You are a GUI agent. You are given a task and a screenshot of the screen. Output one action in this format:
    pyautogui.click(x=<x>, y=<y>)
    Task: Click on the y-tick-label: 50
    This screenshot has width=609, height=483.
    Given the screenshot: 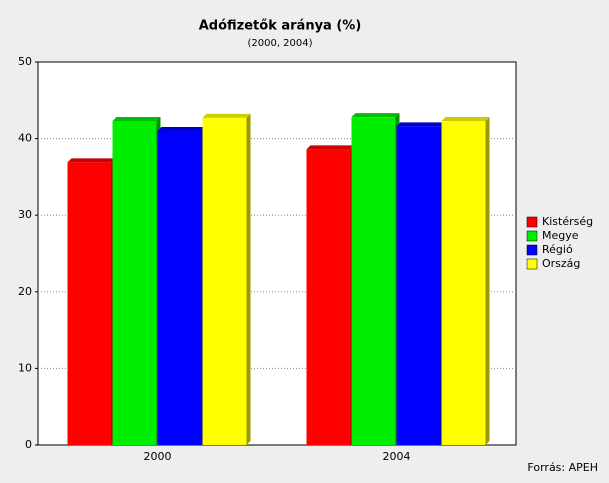 What is the action you would take?
    pyautogui.click(x=25, y=61)
    